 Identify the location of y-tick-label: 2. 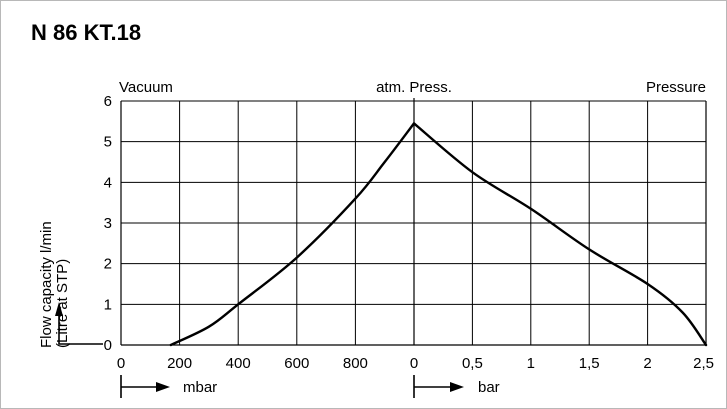
(108, 264).